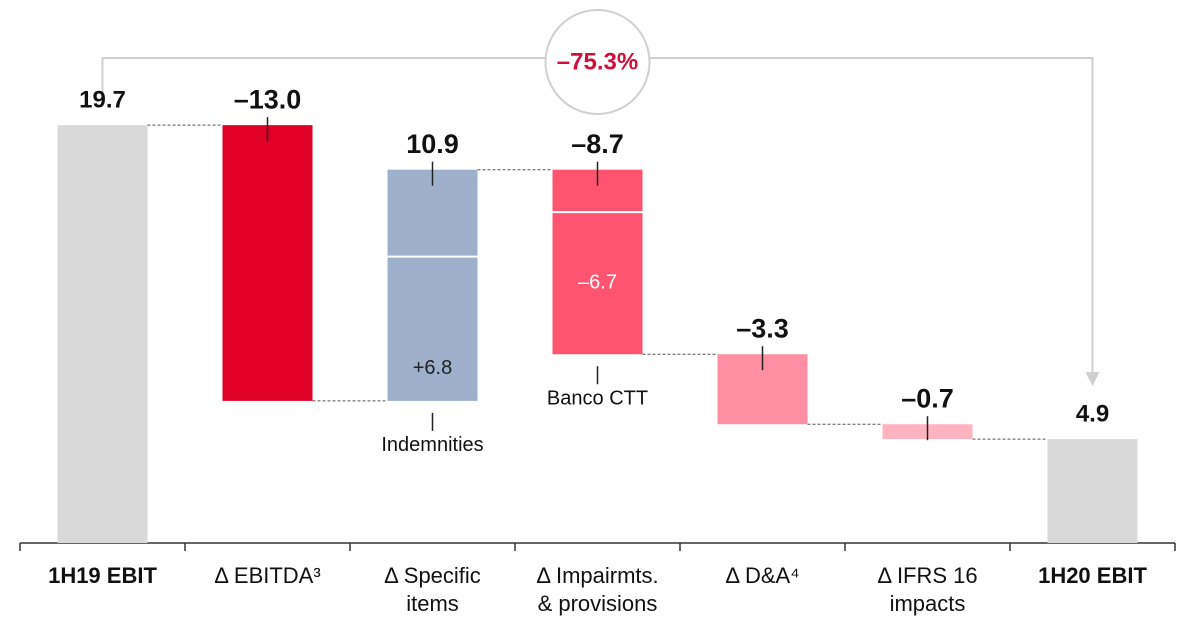 The image size is (1188, 623). Describe the element at coordinates (927, 589) in the screenshot. I see `x-tick-label: Δ IFRS 16 impacts` at that location.